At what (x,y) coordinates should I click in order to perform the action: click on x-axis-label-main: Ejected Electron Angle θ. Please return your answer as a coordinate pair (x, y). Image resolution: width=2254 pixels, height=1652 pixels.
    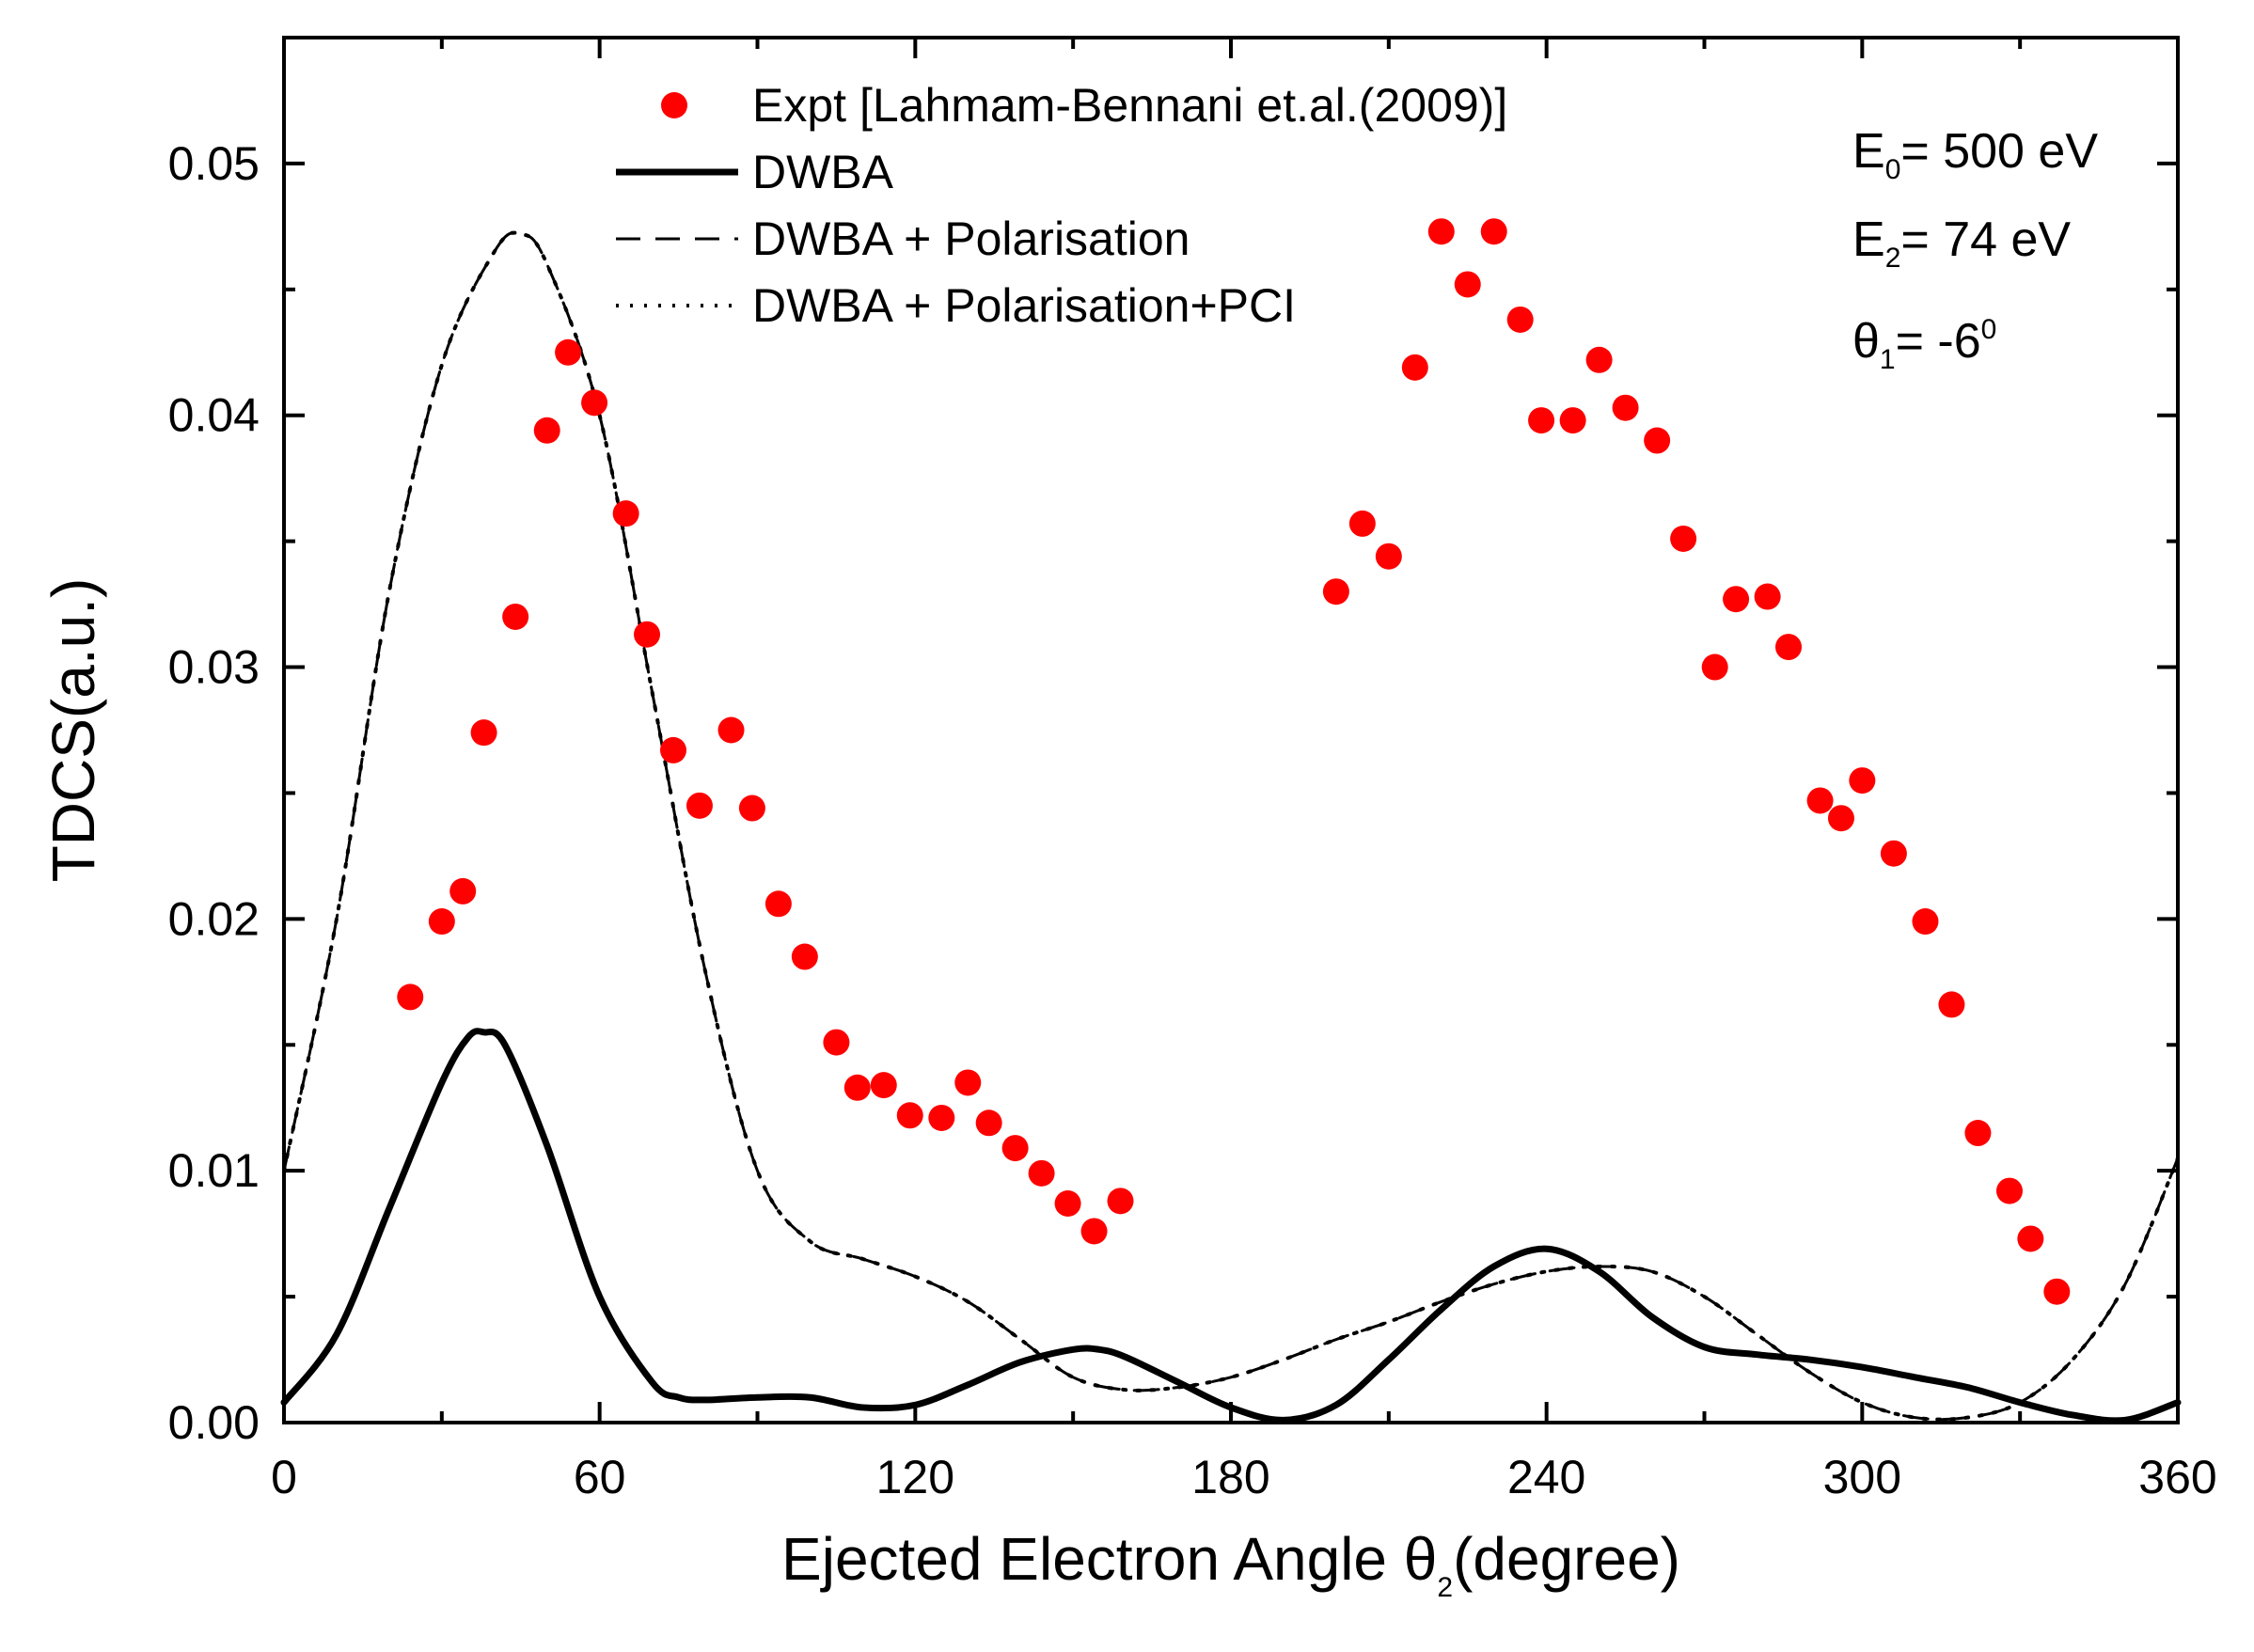
    Looking at the image, I should click on (1109, 1559).